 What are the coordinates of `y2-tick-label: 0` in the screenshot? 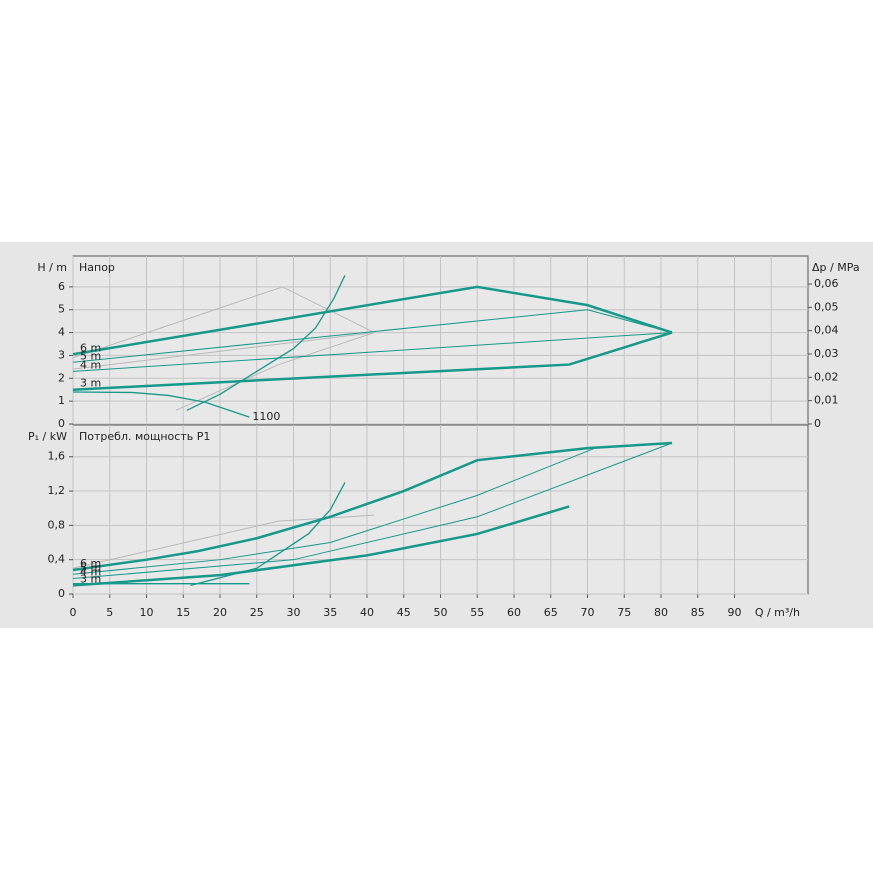 It's located at (817, 423).